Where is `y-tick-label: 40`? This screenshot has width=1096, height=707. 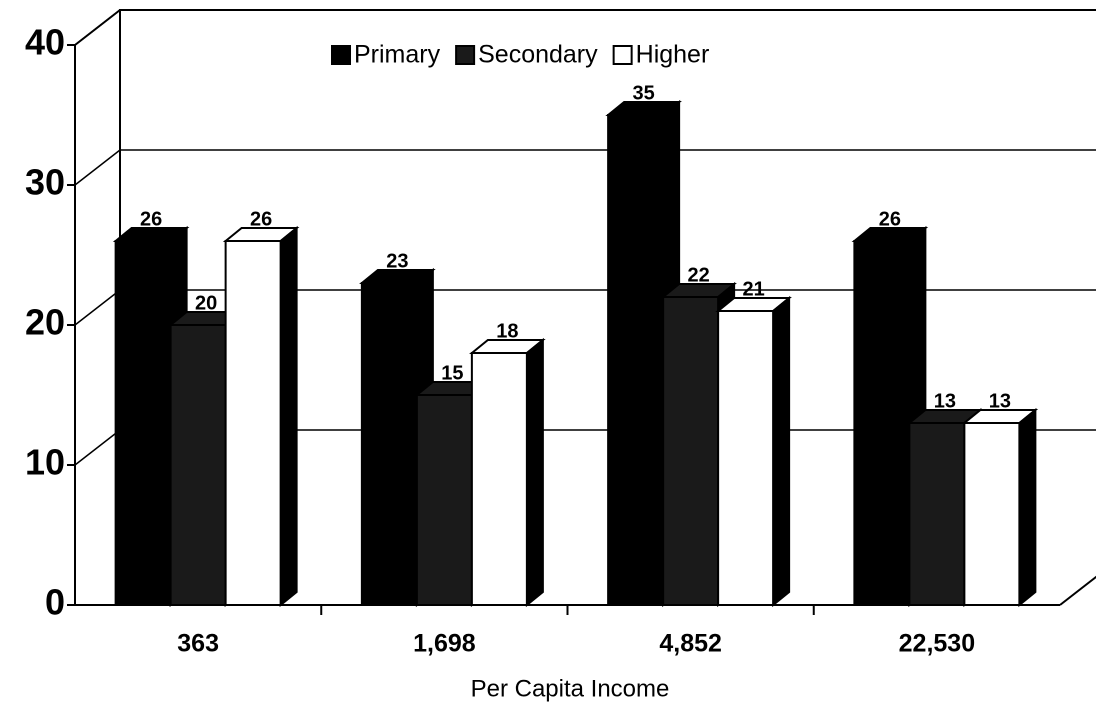
y-tick-label: 40 is located at coordinates (45, 42).